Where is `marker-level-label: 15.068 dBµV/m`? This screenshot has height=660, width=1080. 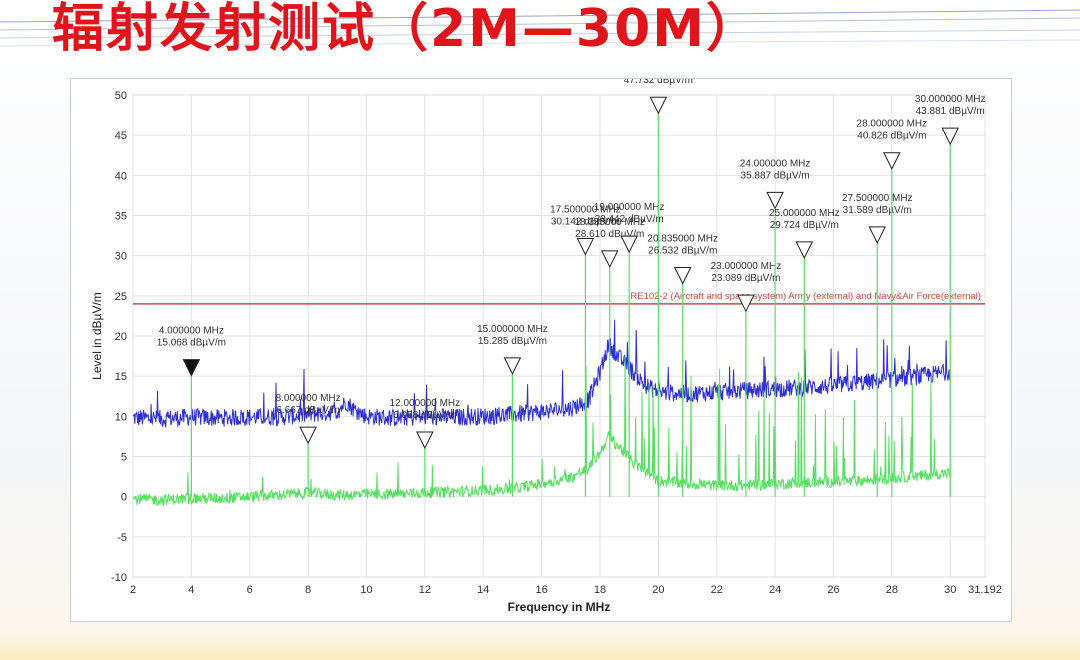 marker-level-label: 15.068 dBµV/m is located at coordinates (191, 343).